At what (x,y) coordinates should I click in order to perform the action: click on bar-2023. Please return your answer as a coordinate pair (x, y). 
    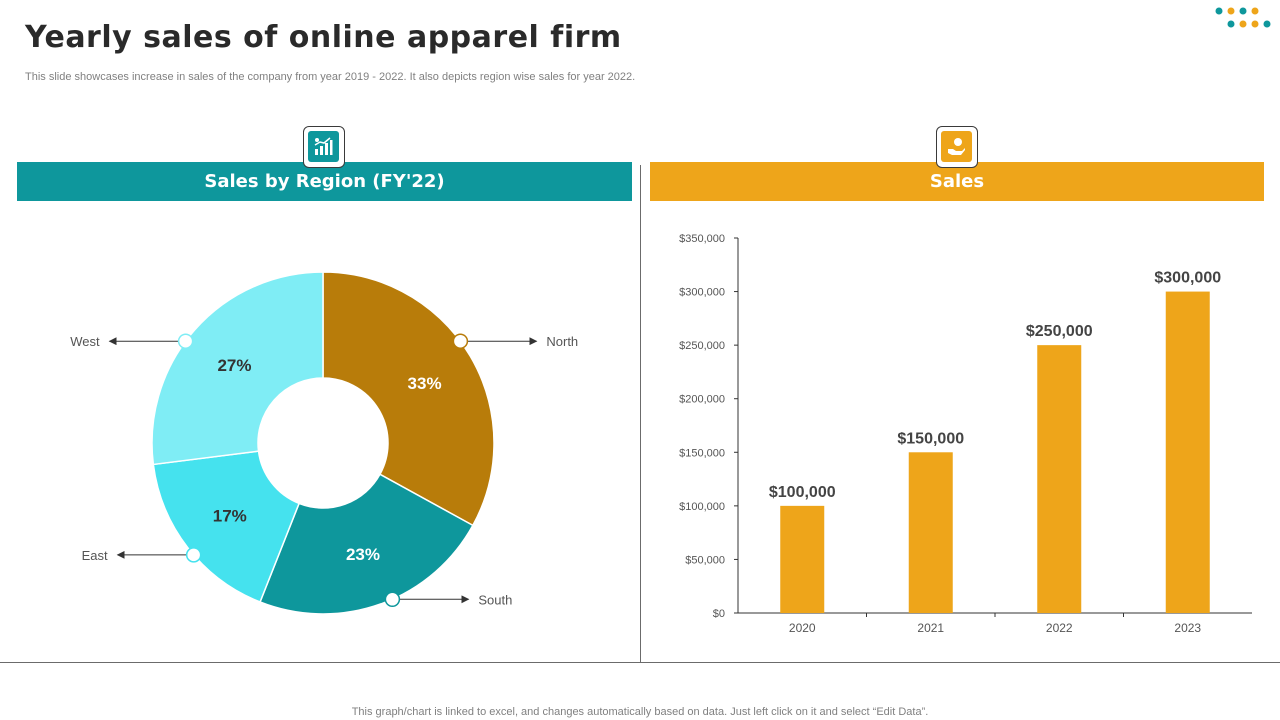
    Looking at the image, I should click on (1187, 452).